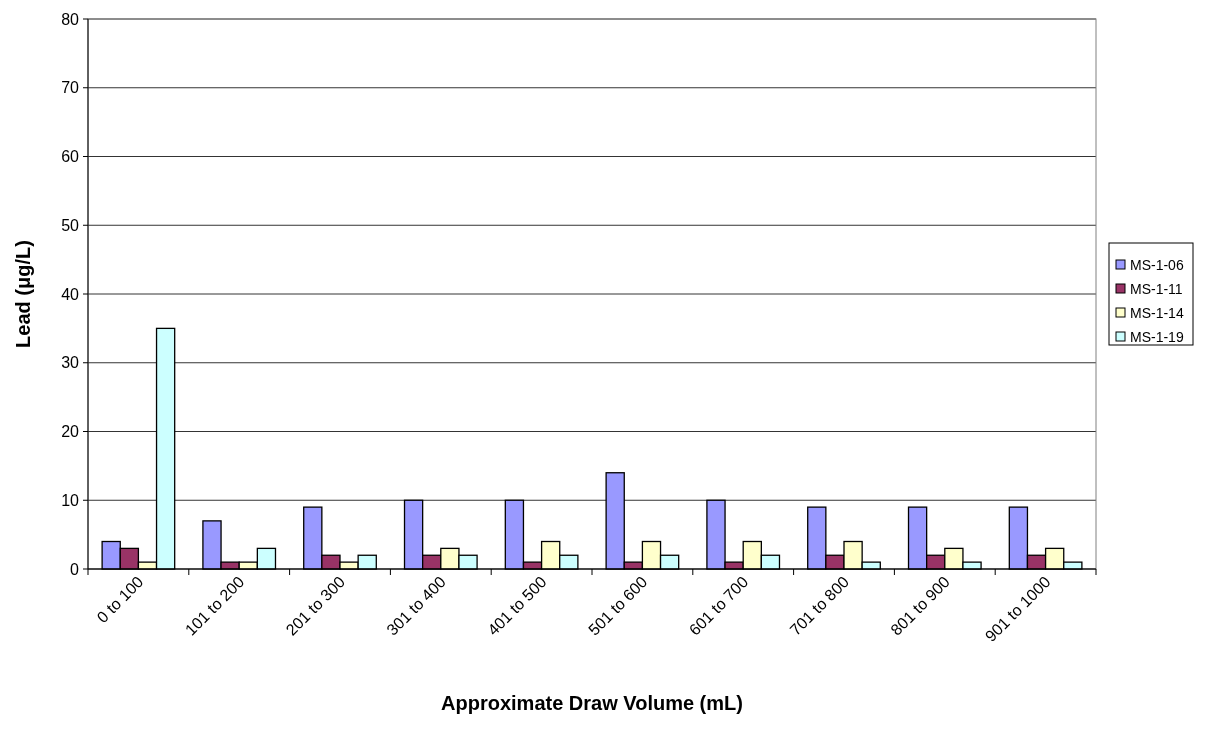  What do you see at coordinates (120, 600) in the screenshot?
I see `x-tick-label: 0 to 100` at bounding box center [120, 600].